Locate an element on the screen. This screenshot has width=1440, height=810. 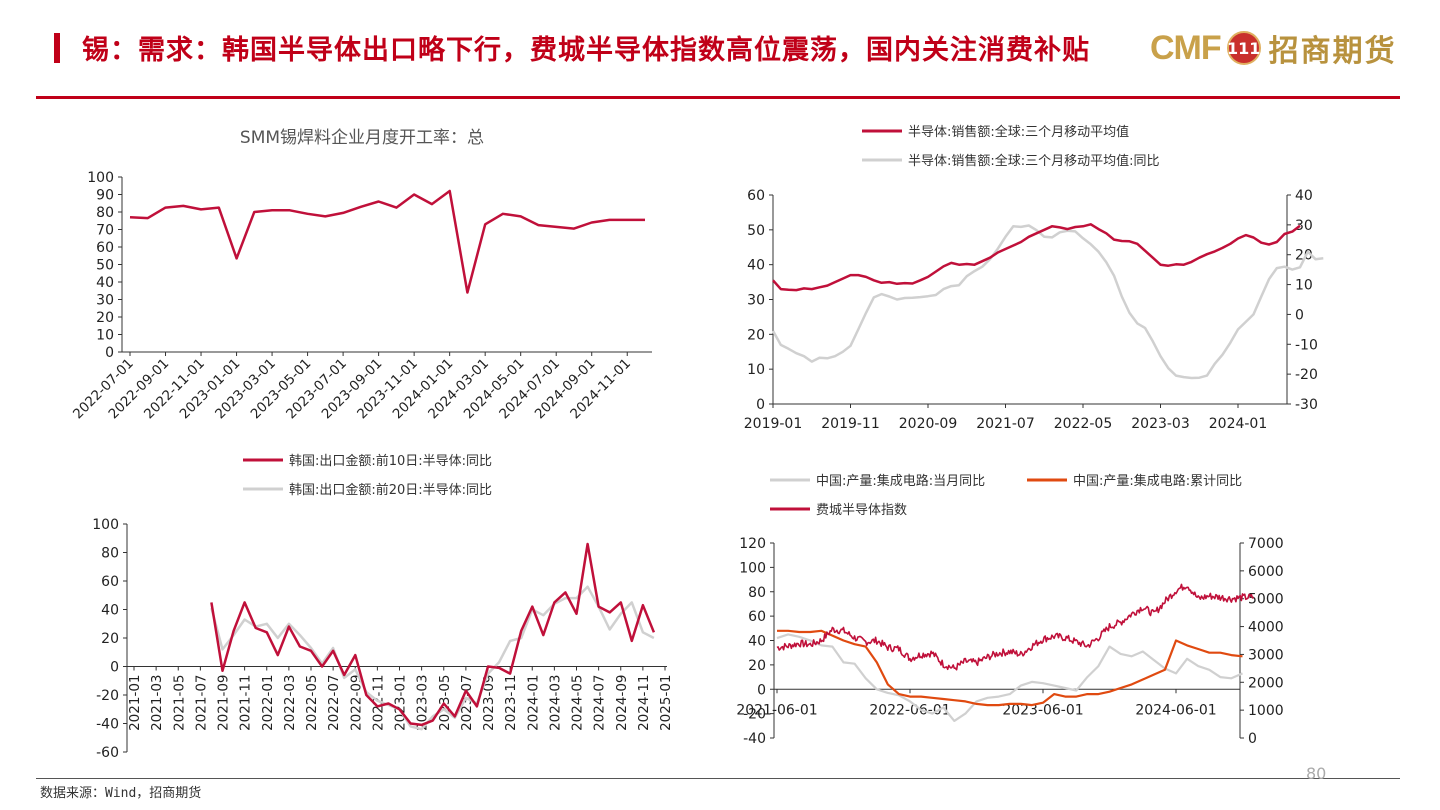
chart4-y-axis-left-tick-label: 80 is located at coordinates (757, 593).